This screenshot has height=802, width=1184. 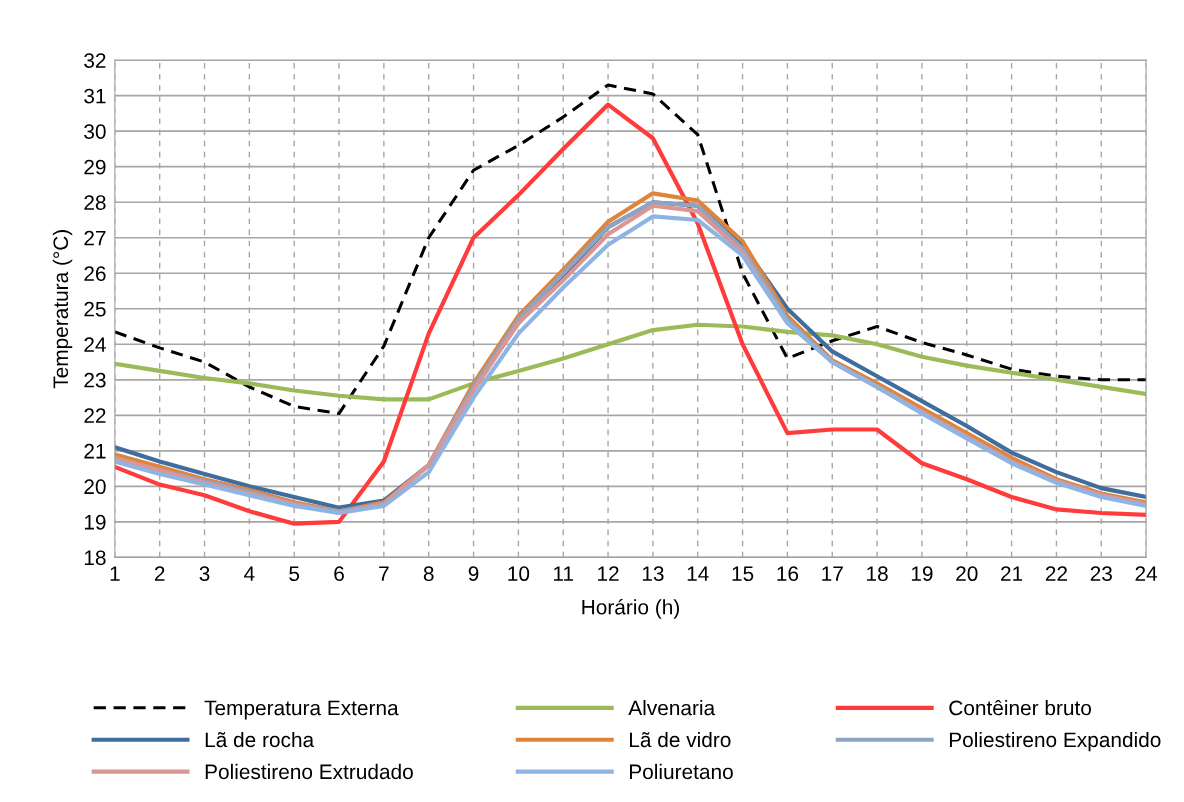 I want to click on y-tick-label: 22, so click(x=95, y=415).